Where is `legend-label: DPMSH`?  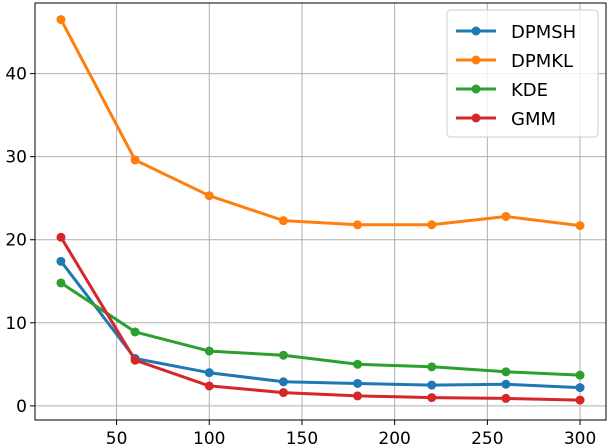 legend-label: DPMSH is located at coordinates (543, 32).